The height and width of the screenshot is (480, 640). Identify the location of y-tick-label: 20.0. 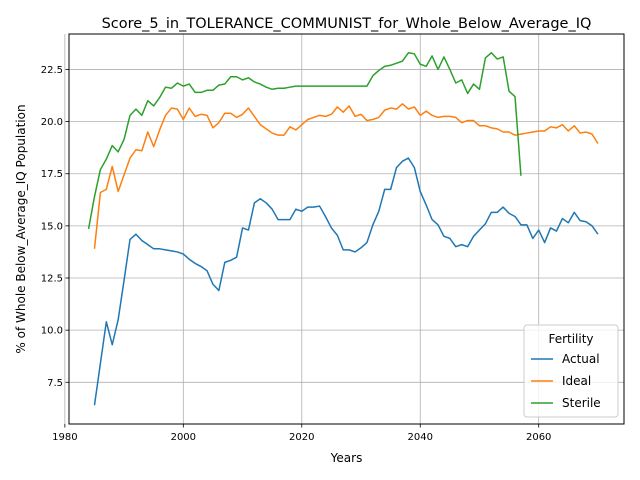
(52, 122).